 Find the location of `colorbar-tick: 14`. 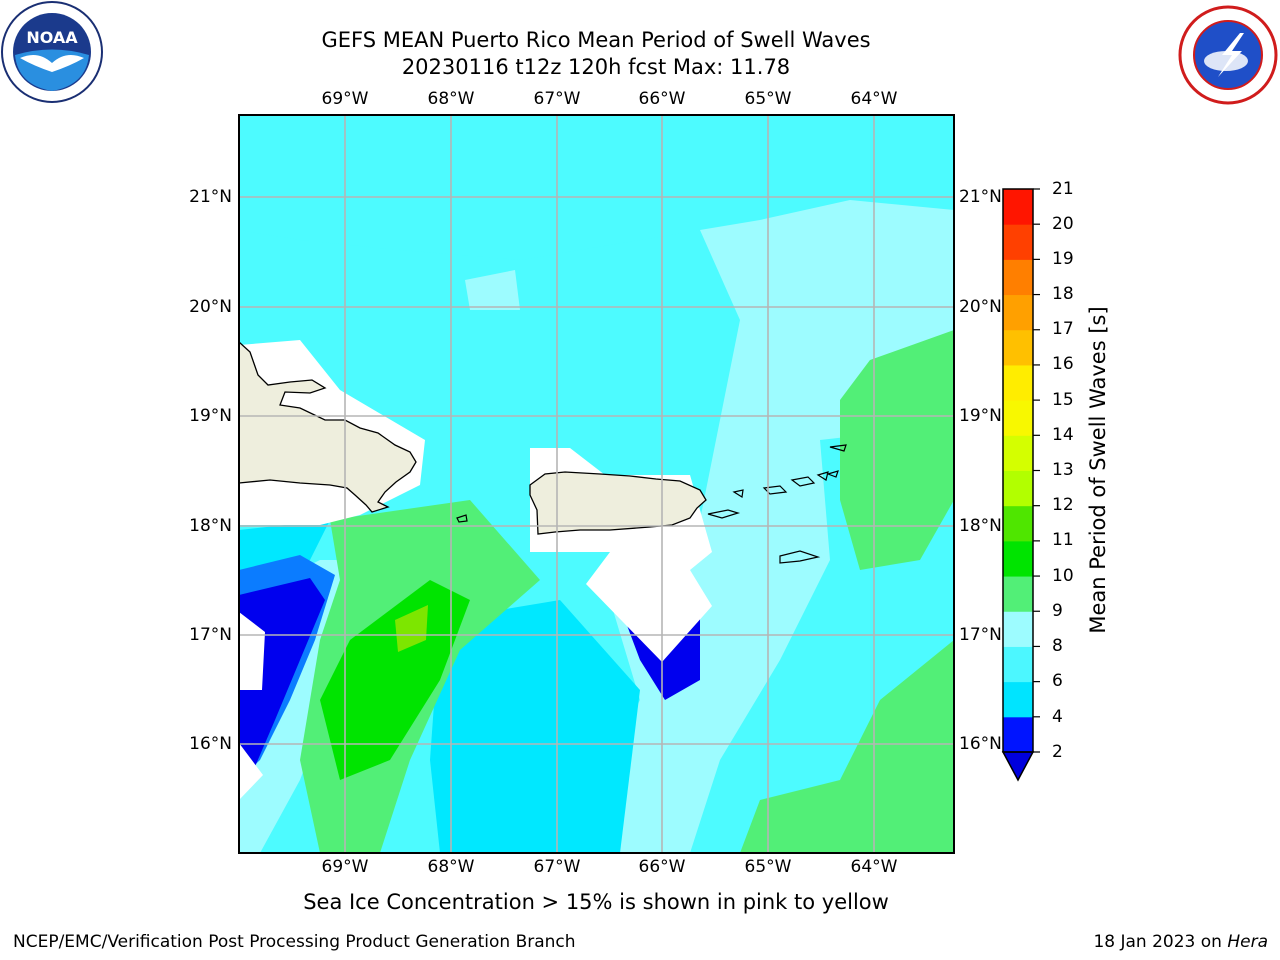

colorbar-tick: 14 is located at coordinates (1063, 435).